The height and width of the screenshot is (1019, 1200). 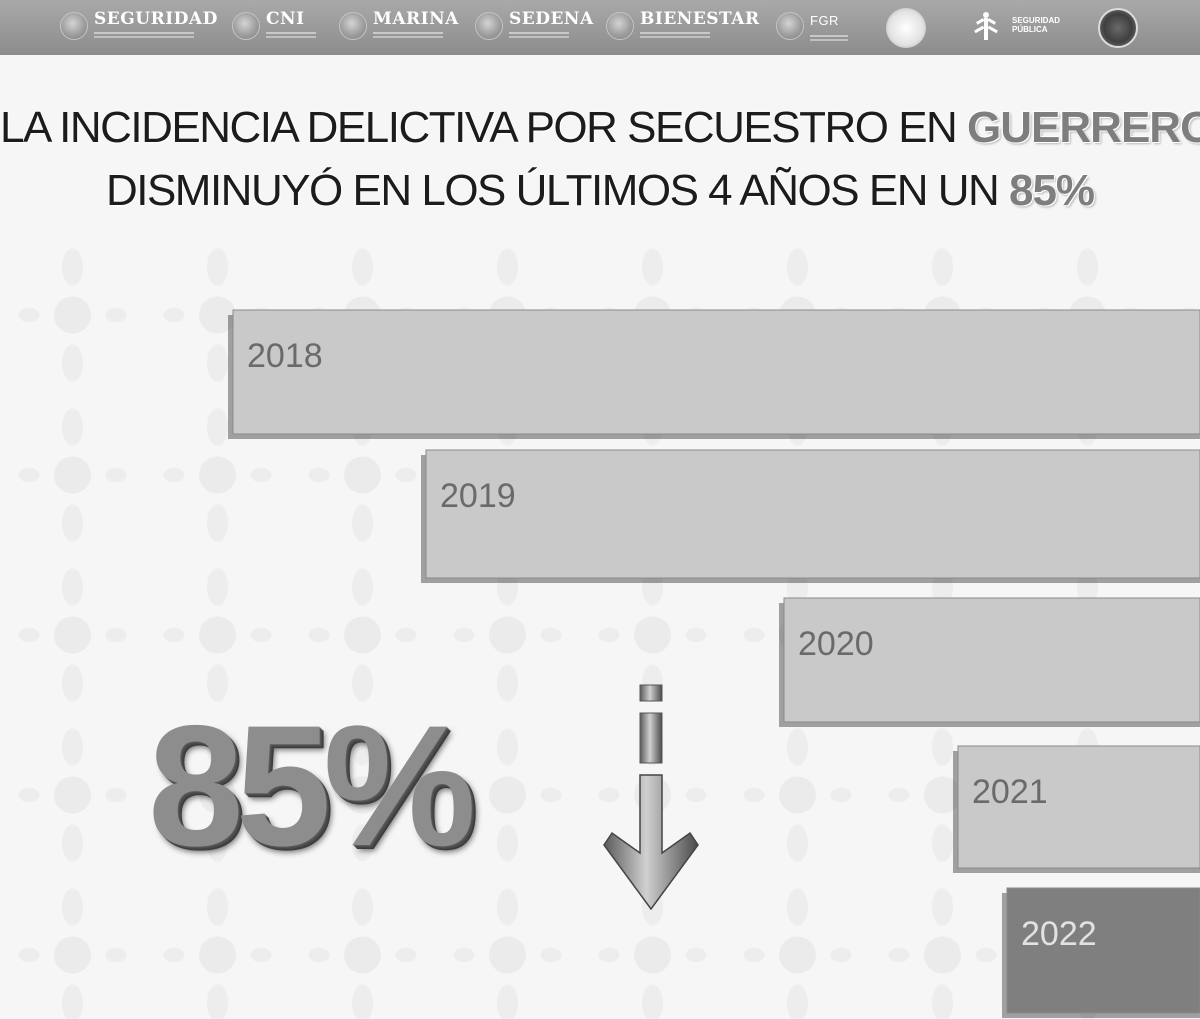 What do you see at coordinates (557, 190) in the screenshot?
I see `headline-text: DISMINUYÓ EN LOS ÚLTIMOS 4 AÑOS EN UN` at bounding box center [557, 190].